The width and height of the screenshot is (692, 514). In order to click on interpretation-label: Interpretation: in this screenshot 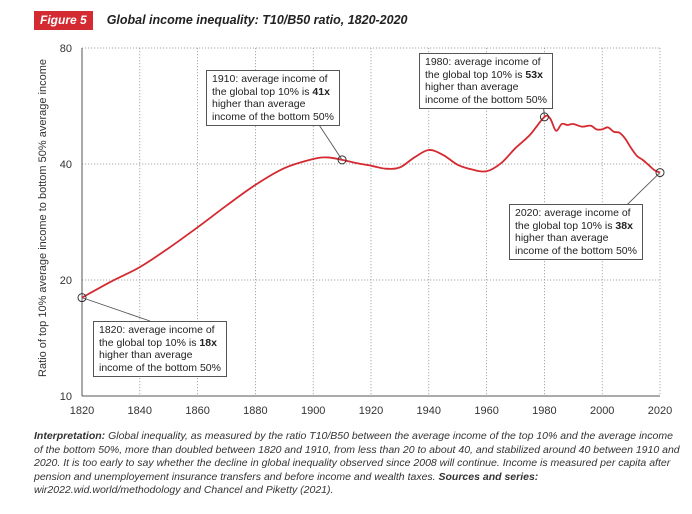, I will do `click(70, 436)`.